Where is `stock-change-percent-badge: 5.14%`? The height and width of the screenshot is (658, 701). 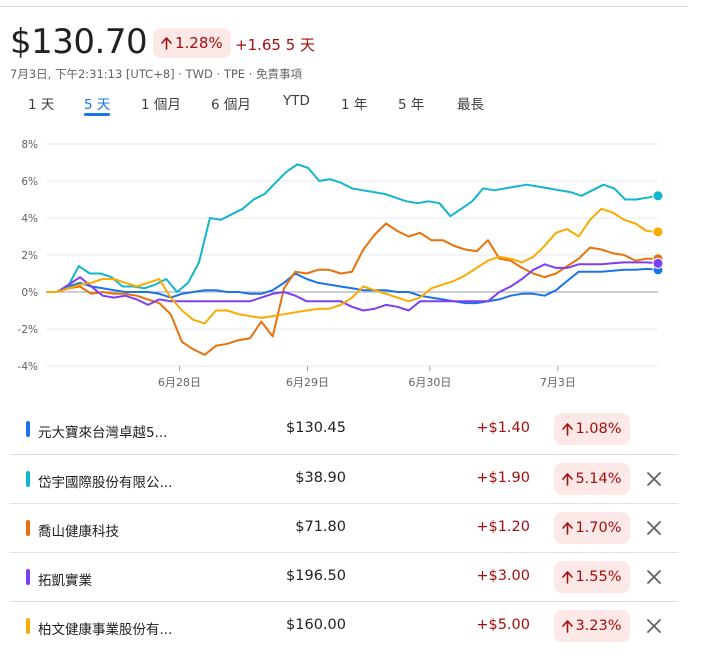
stock-change-percent-badge: 5.14% is located at coordinates (592, 479).